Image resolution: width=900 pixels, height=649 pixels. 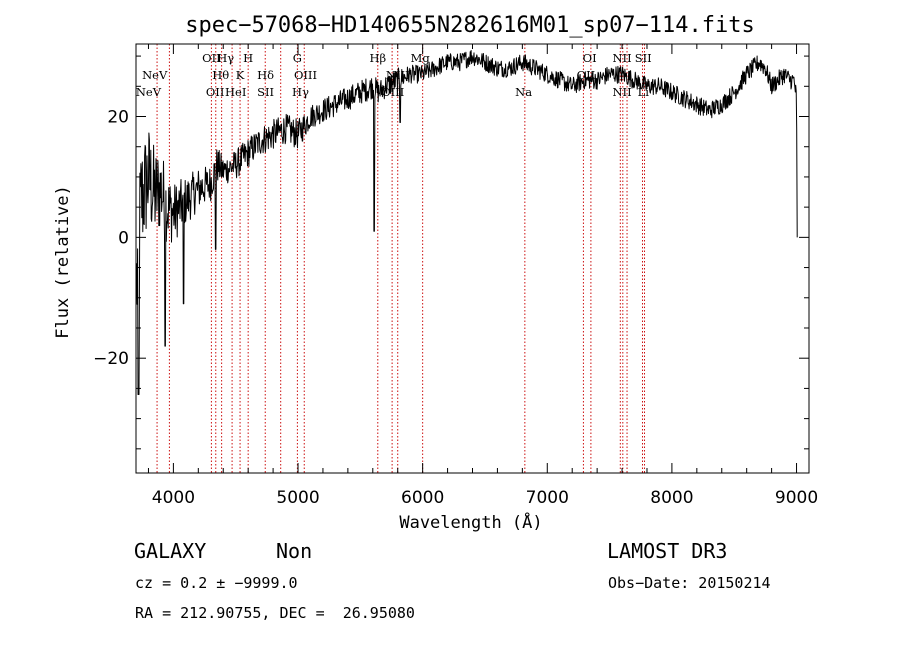 What do you see at coordinates (671, 498) in the screenshot?
I see `x-tick-label: 8000` at bounding box center [671, 498].